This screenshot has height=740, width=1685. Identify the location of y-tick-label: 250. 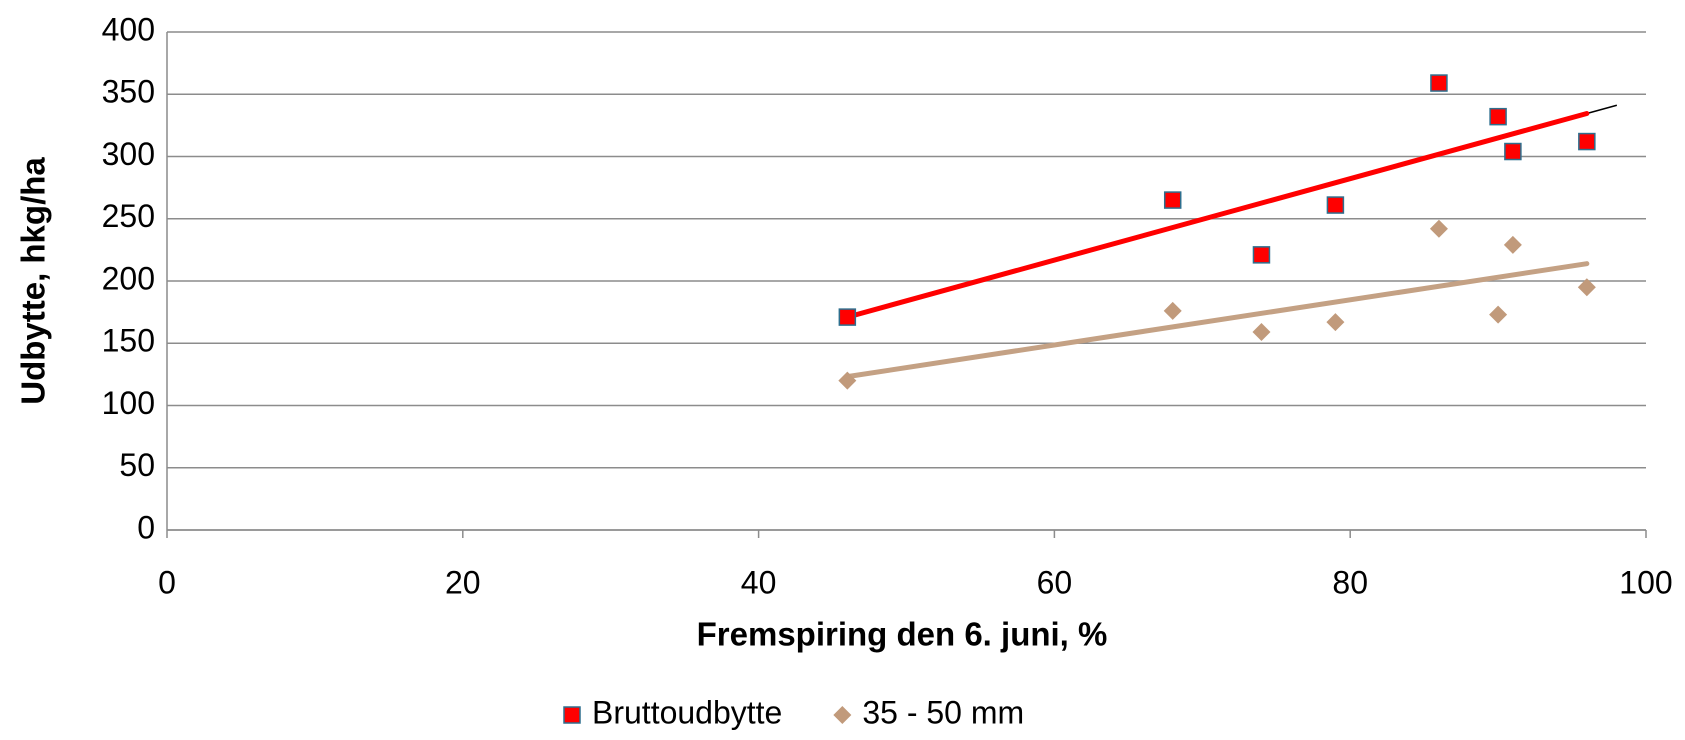
(128, 216).